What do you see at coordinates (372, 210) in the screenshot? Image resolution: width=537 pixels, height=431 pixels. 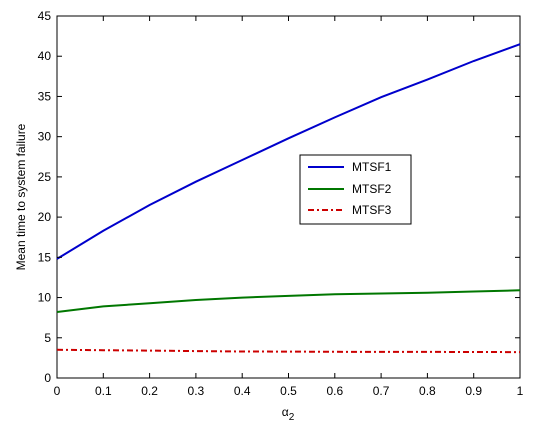 I see `legend-label-mtsf3: MTSF3` at bounding box center [372, 210].